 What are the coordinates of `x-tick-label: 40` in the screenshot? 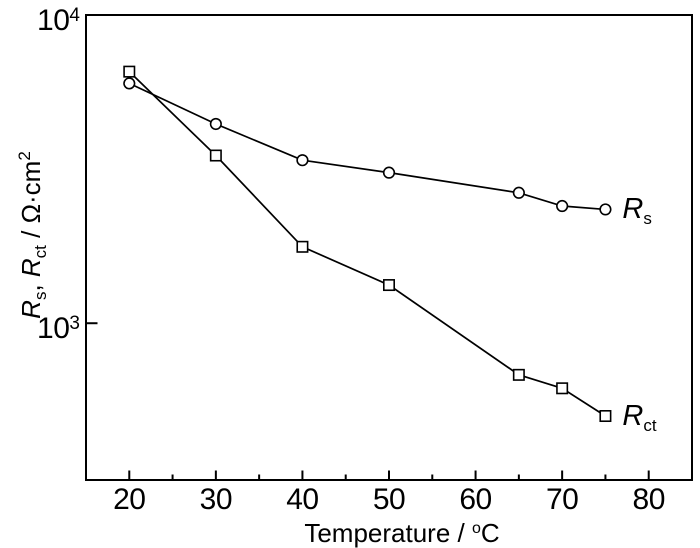 It's located at (302, 499).